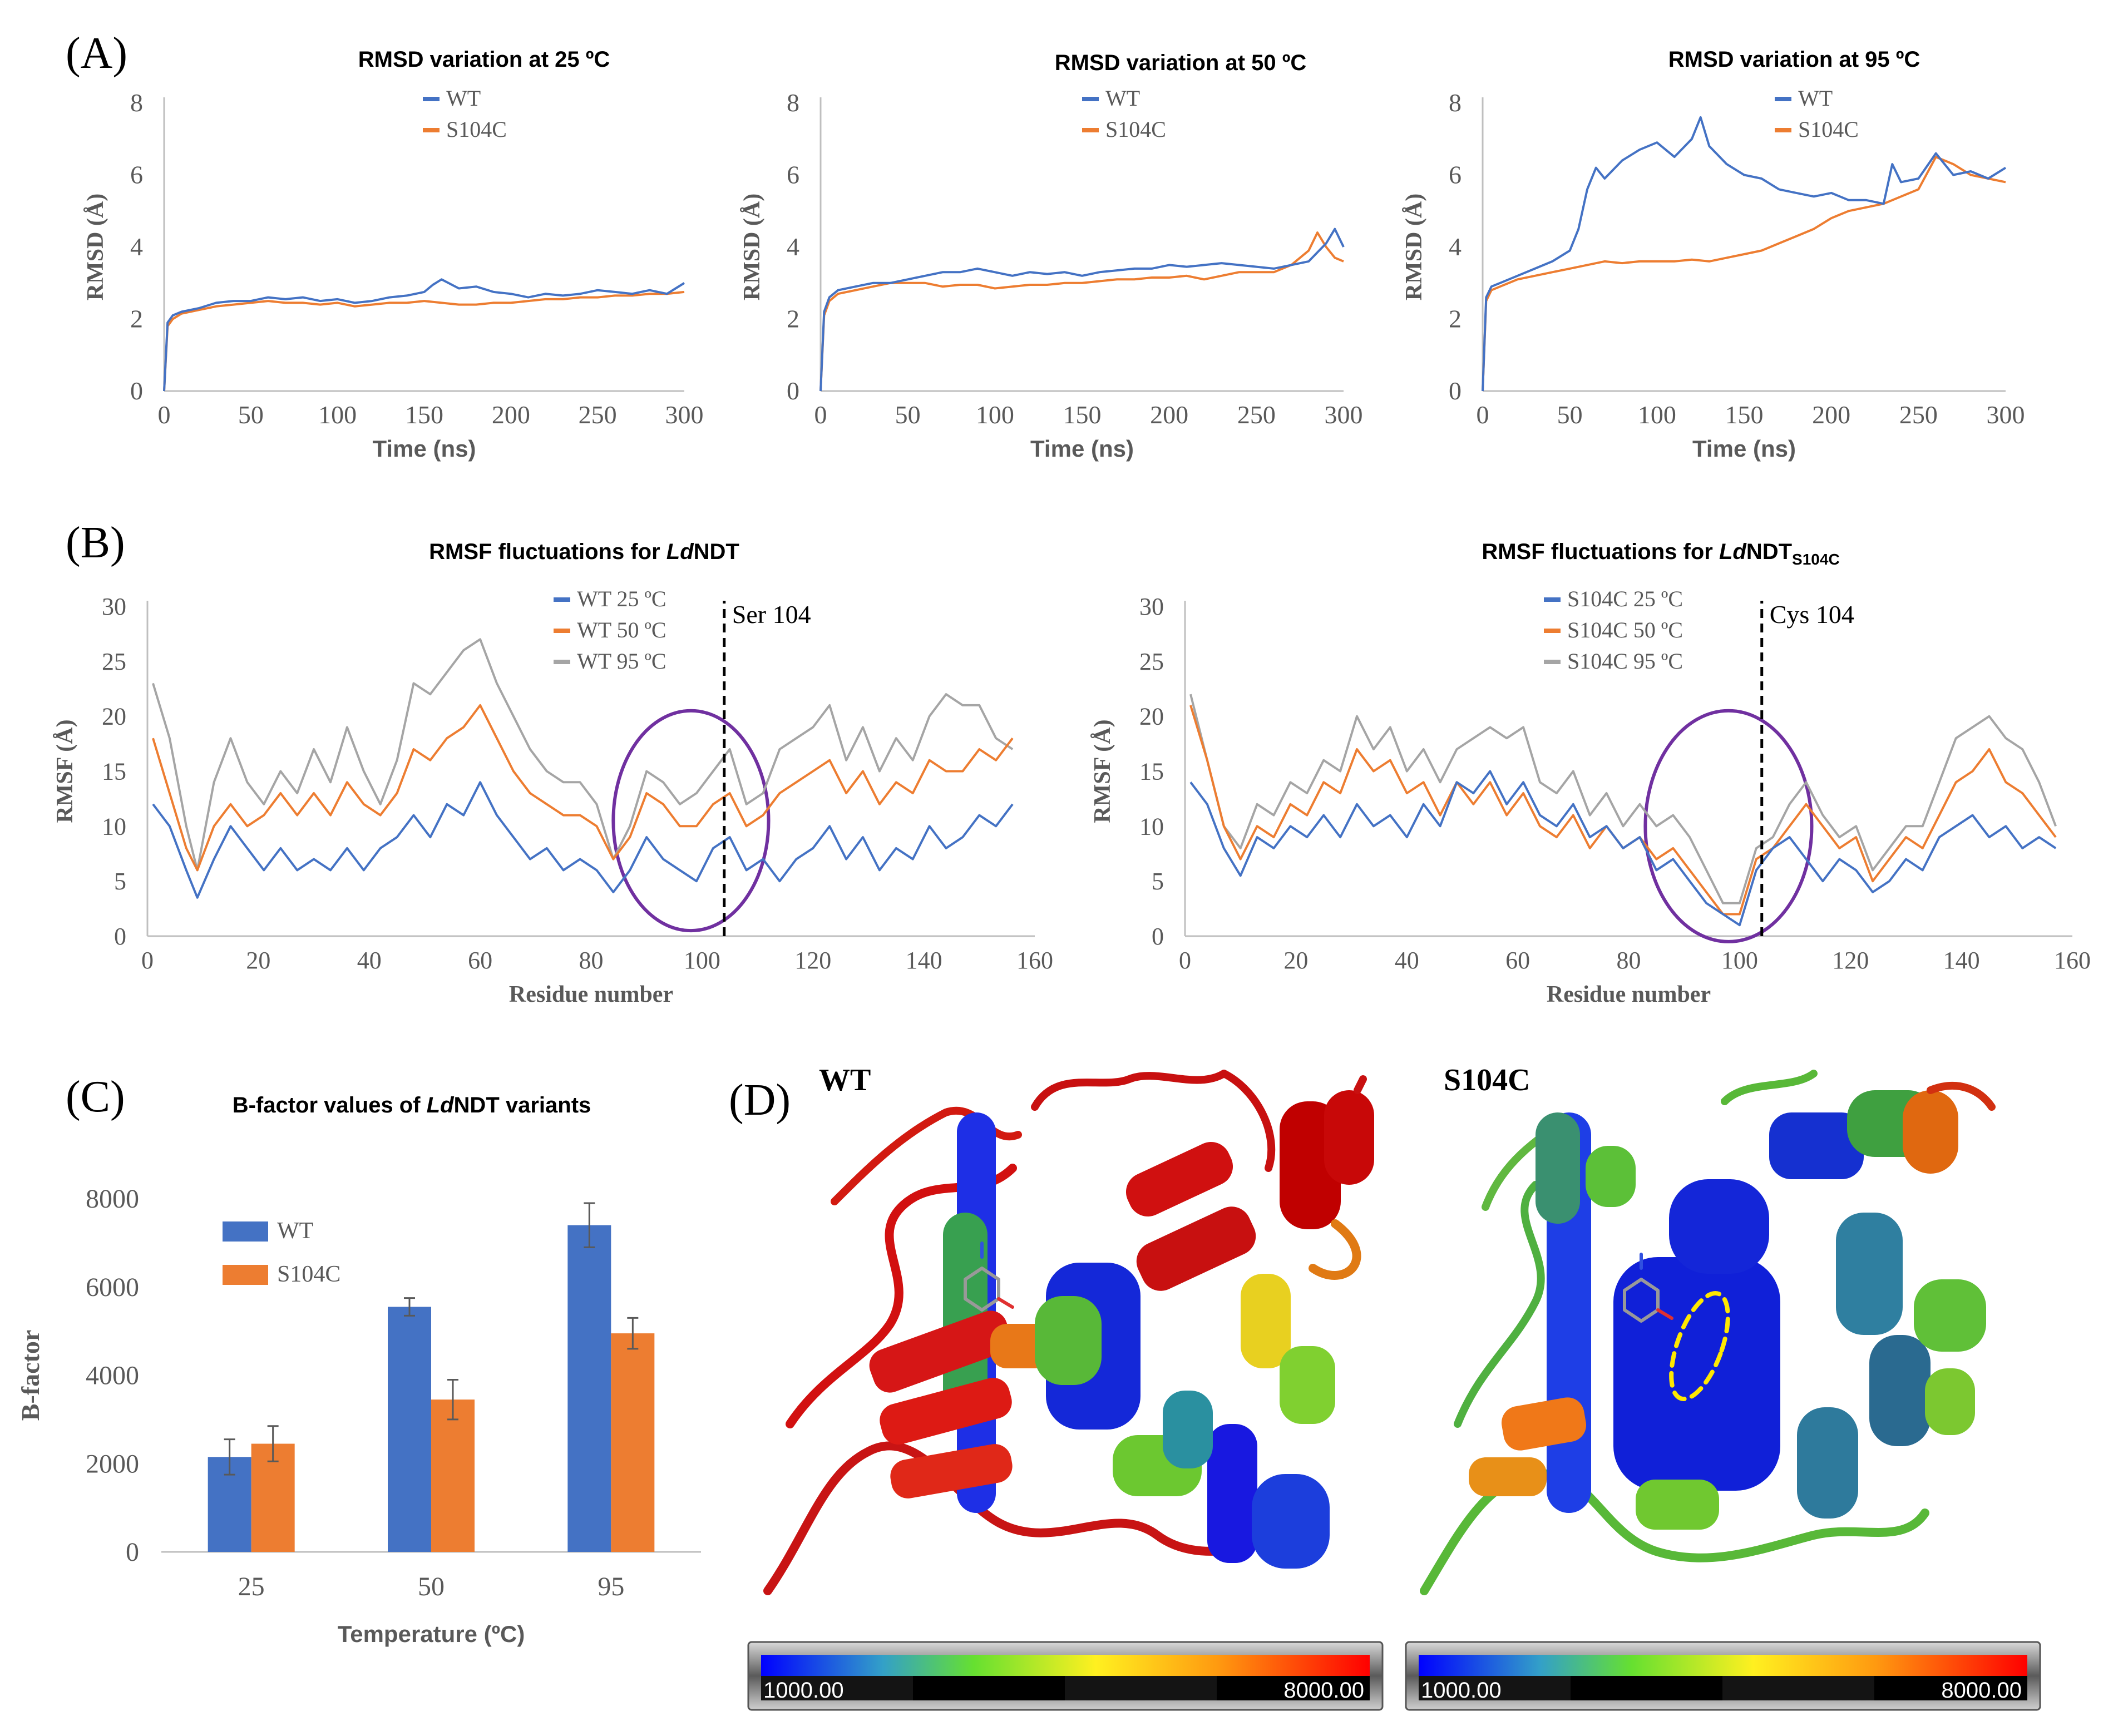 This screenshot has height=1736, width=2123. Describe the element at coordinates (812, 960) in the screenshot. I see `x-tick-label: 120` at that location.